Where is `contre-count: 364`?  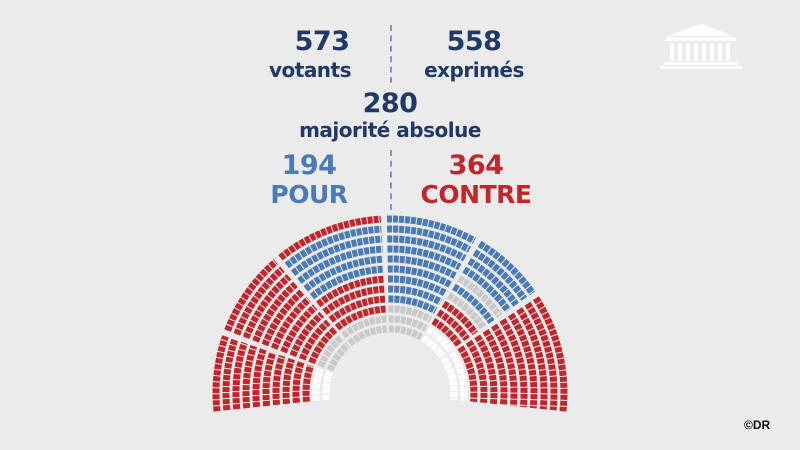 contre-count: 364 is located at coordinates (476, 165).